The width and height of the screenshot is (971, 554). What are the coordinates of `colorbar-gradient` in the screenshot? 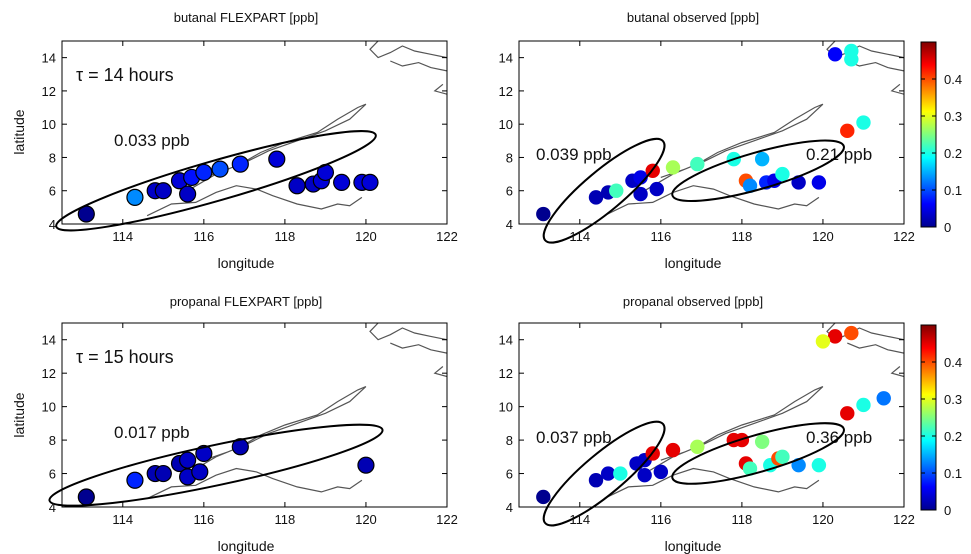 It's located at (928, 417).